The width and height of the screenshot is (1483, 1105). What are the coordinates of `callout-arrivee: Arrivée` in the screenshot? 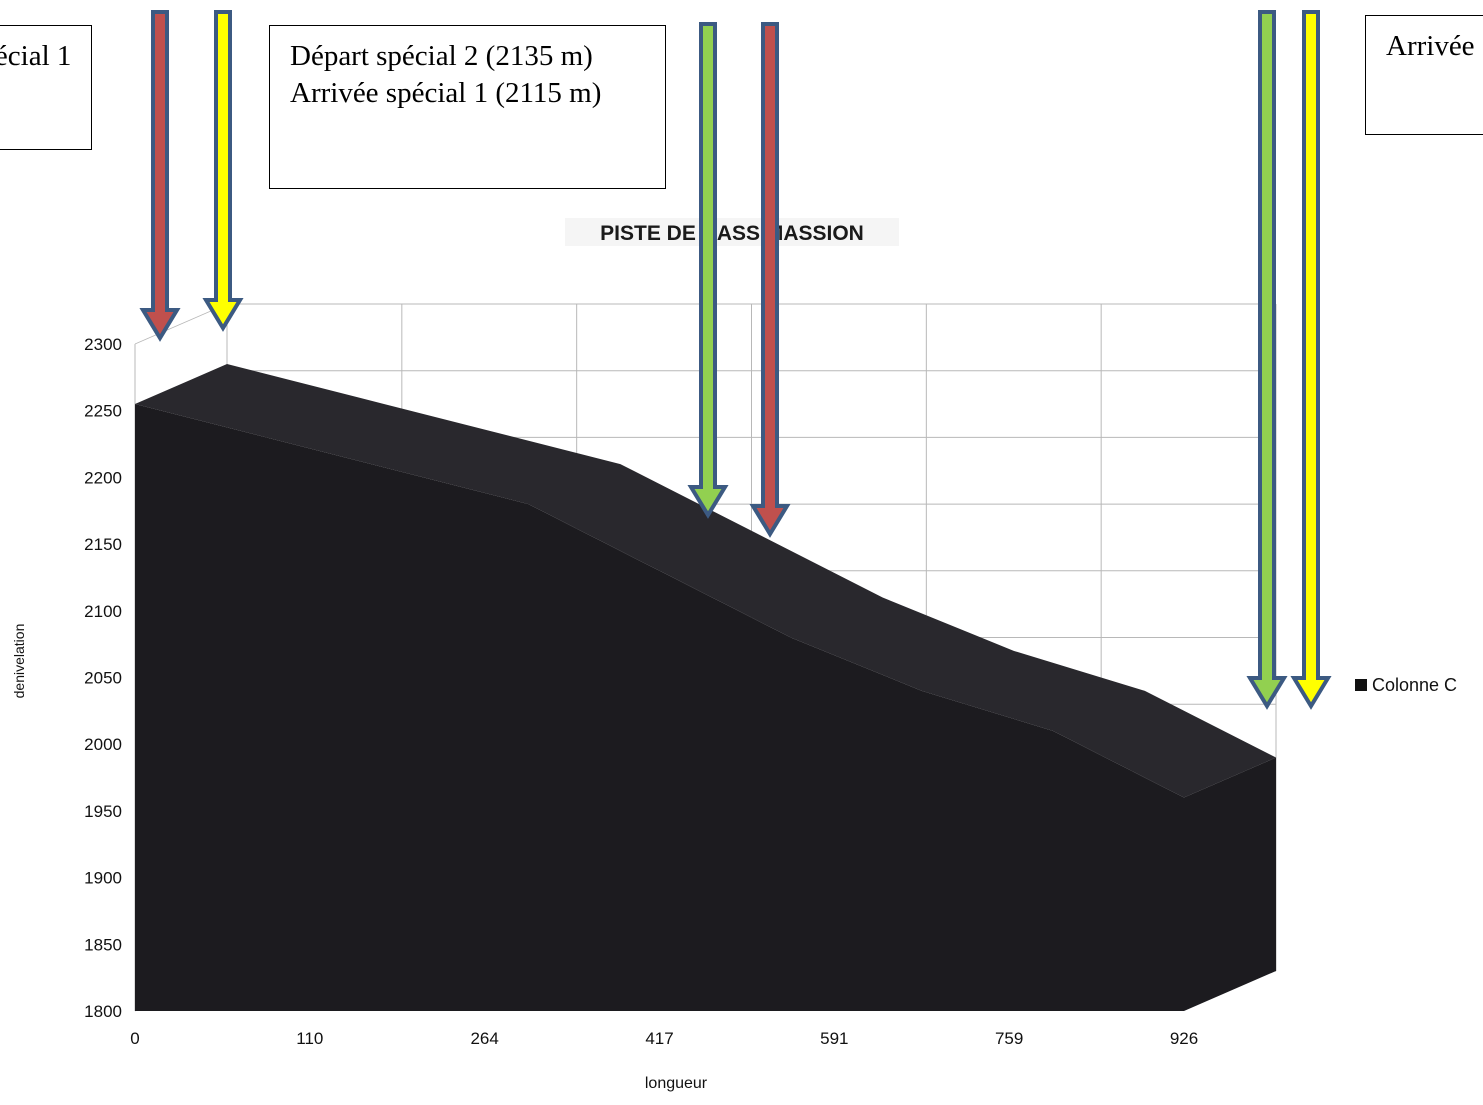 It's located at (1424, 75).